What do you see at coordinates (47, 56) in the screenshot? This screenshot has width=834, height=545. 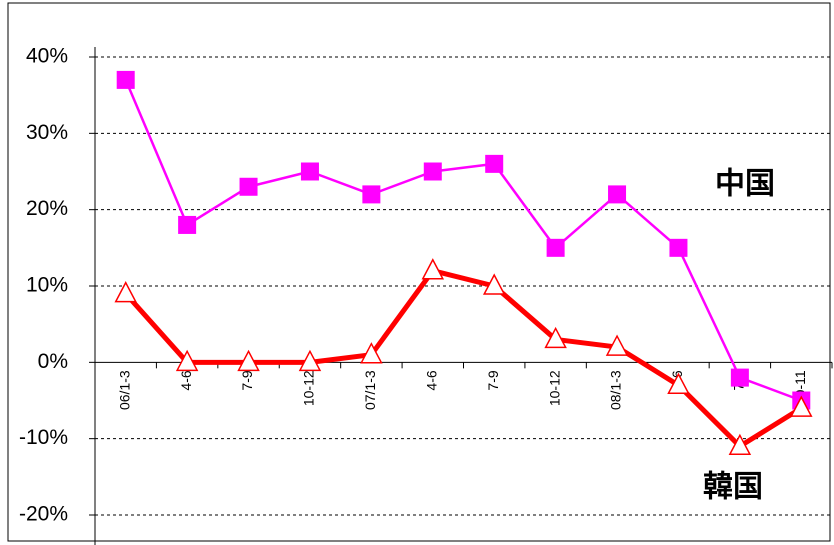 I see `y-tick-label: 40%` at bounding box center [47, 56].